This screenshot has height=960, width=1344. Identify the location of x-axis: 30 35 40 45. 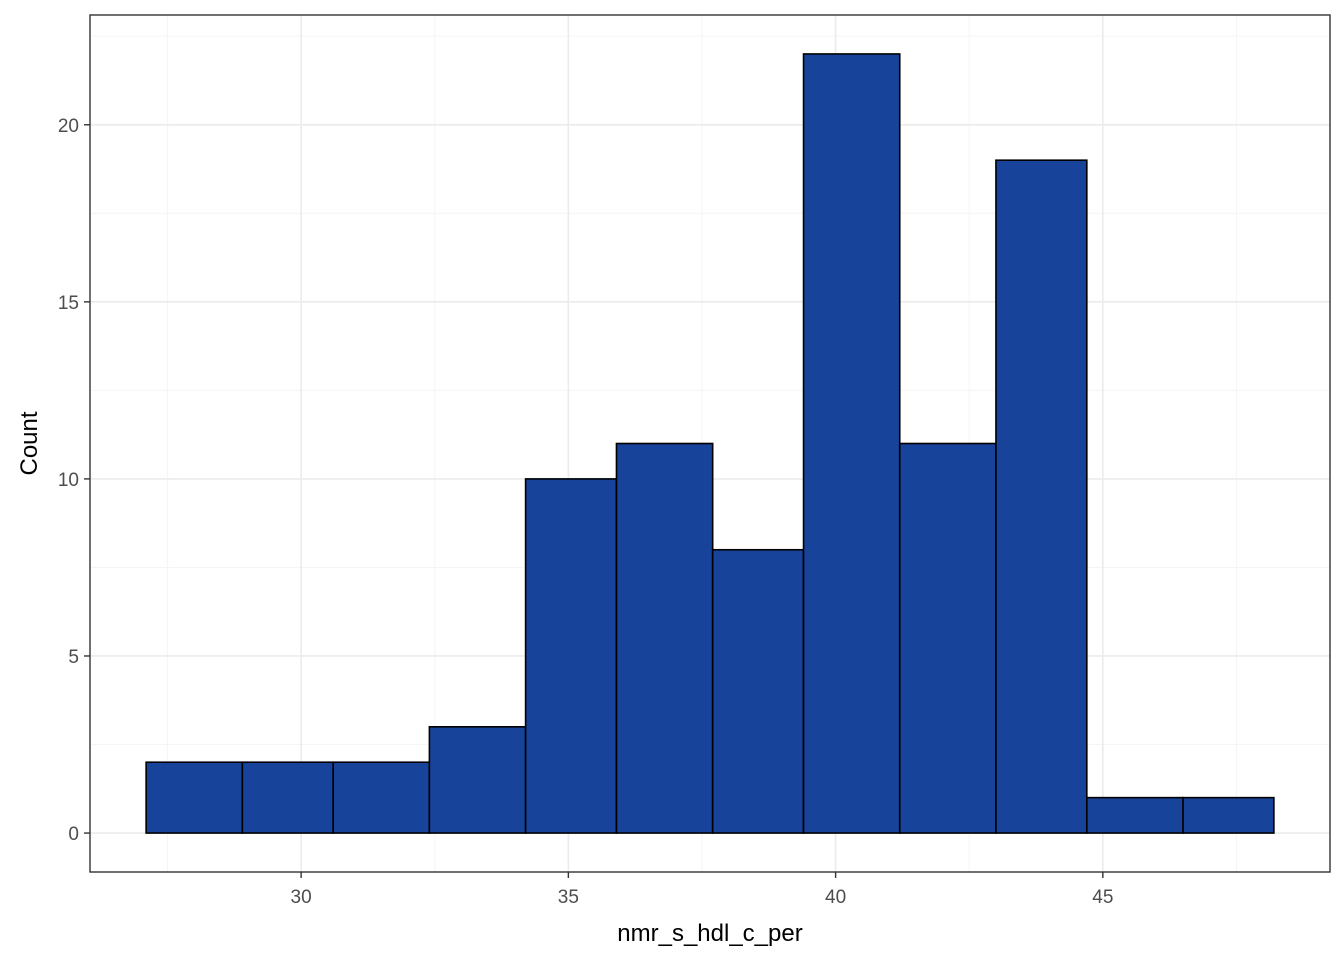
(702, 890).